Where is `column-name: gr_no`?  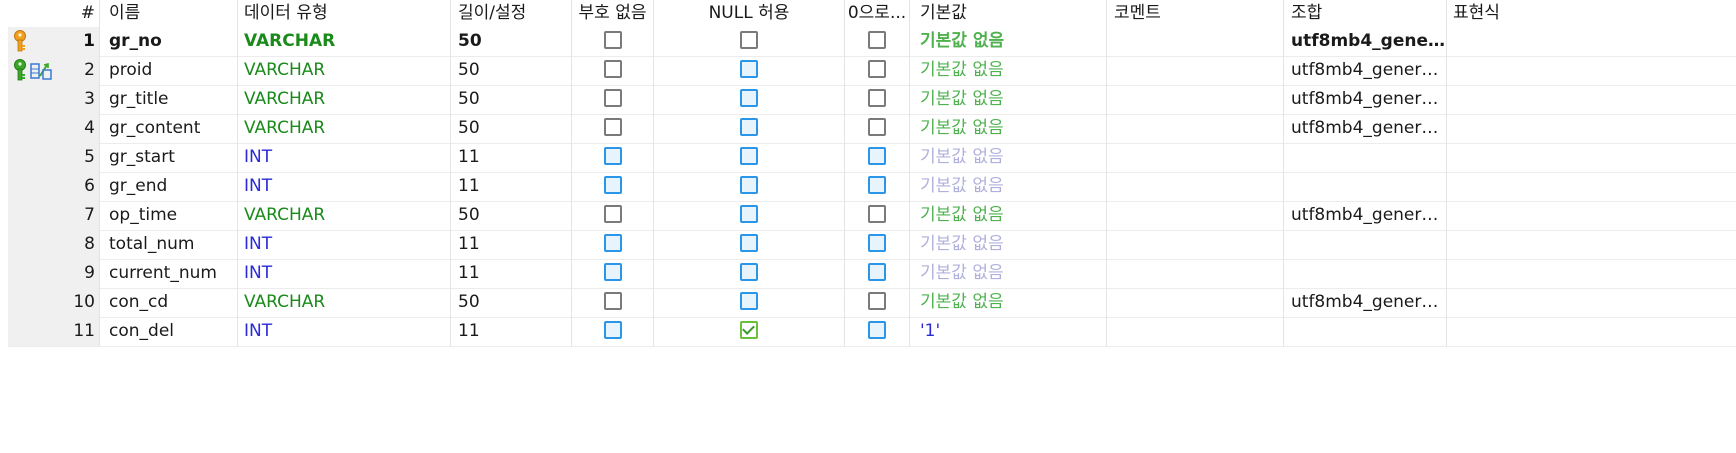 column-name: gr_no is located at coordinates (168, 41).